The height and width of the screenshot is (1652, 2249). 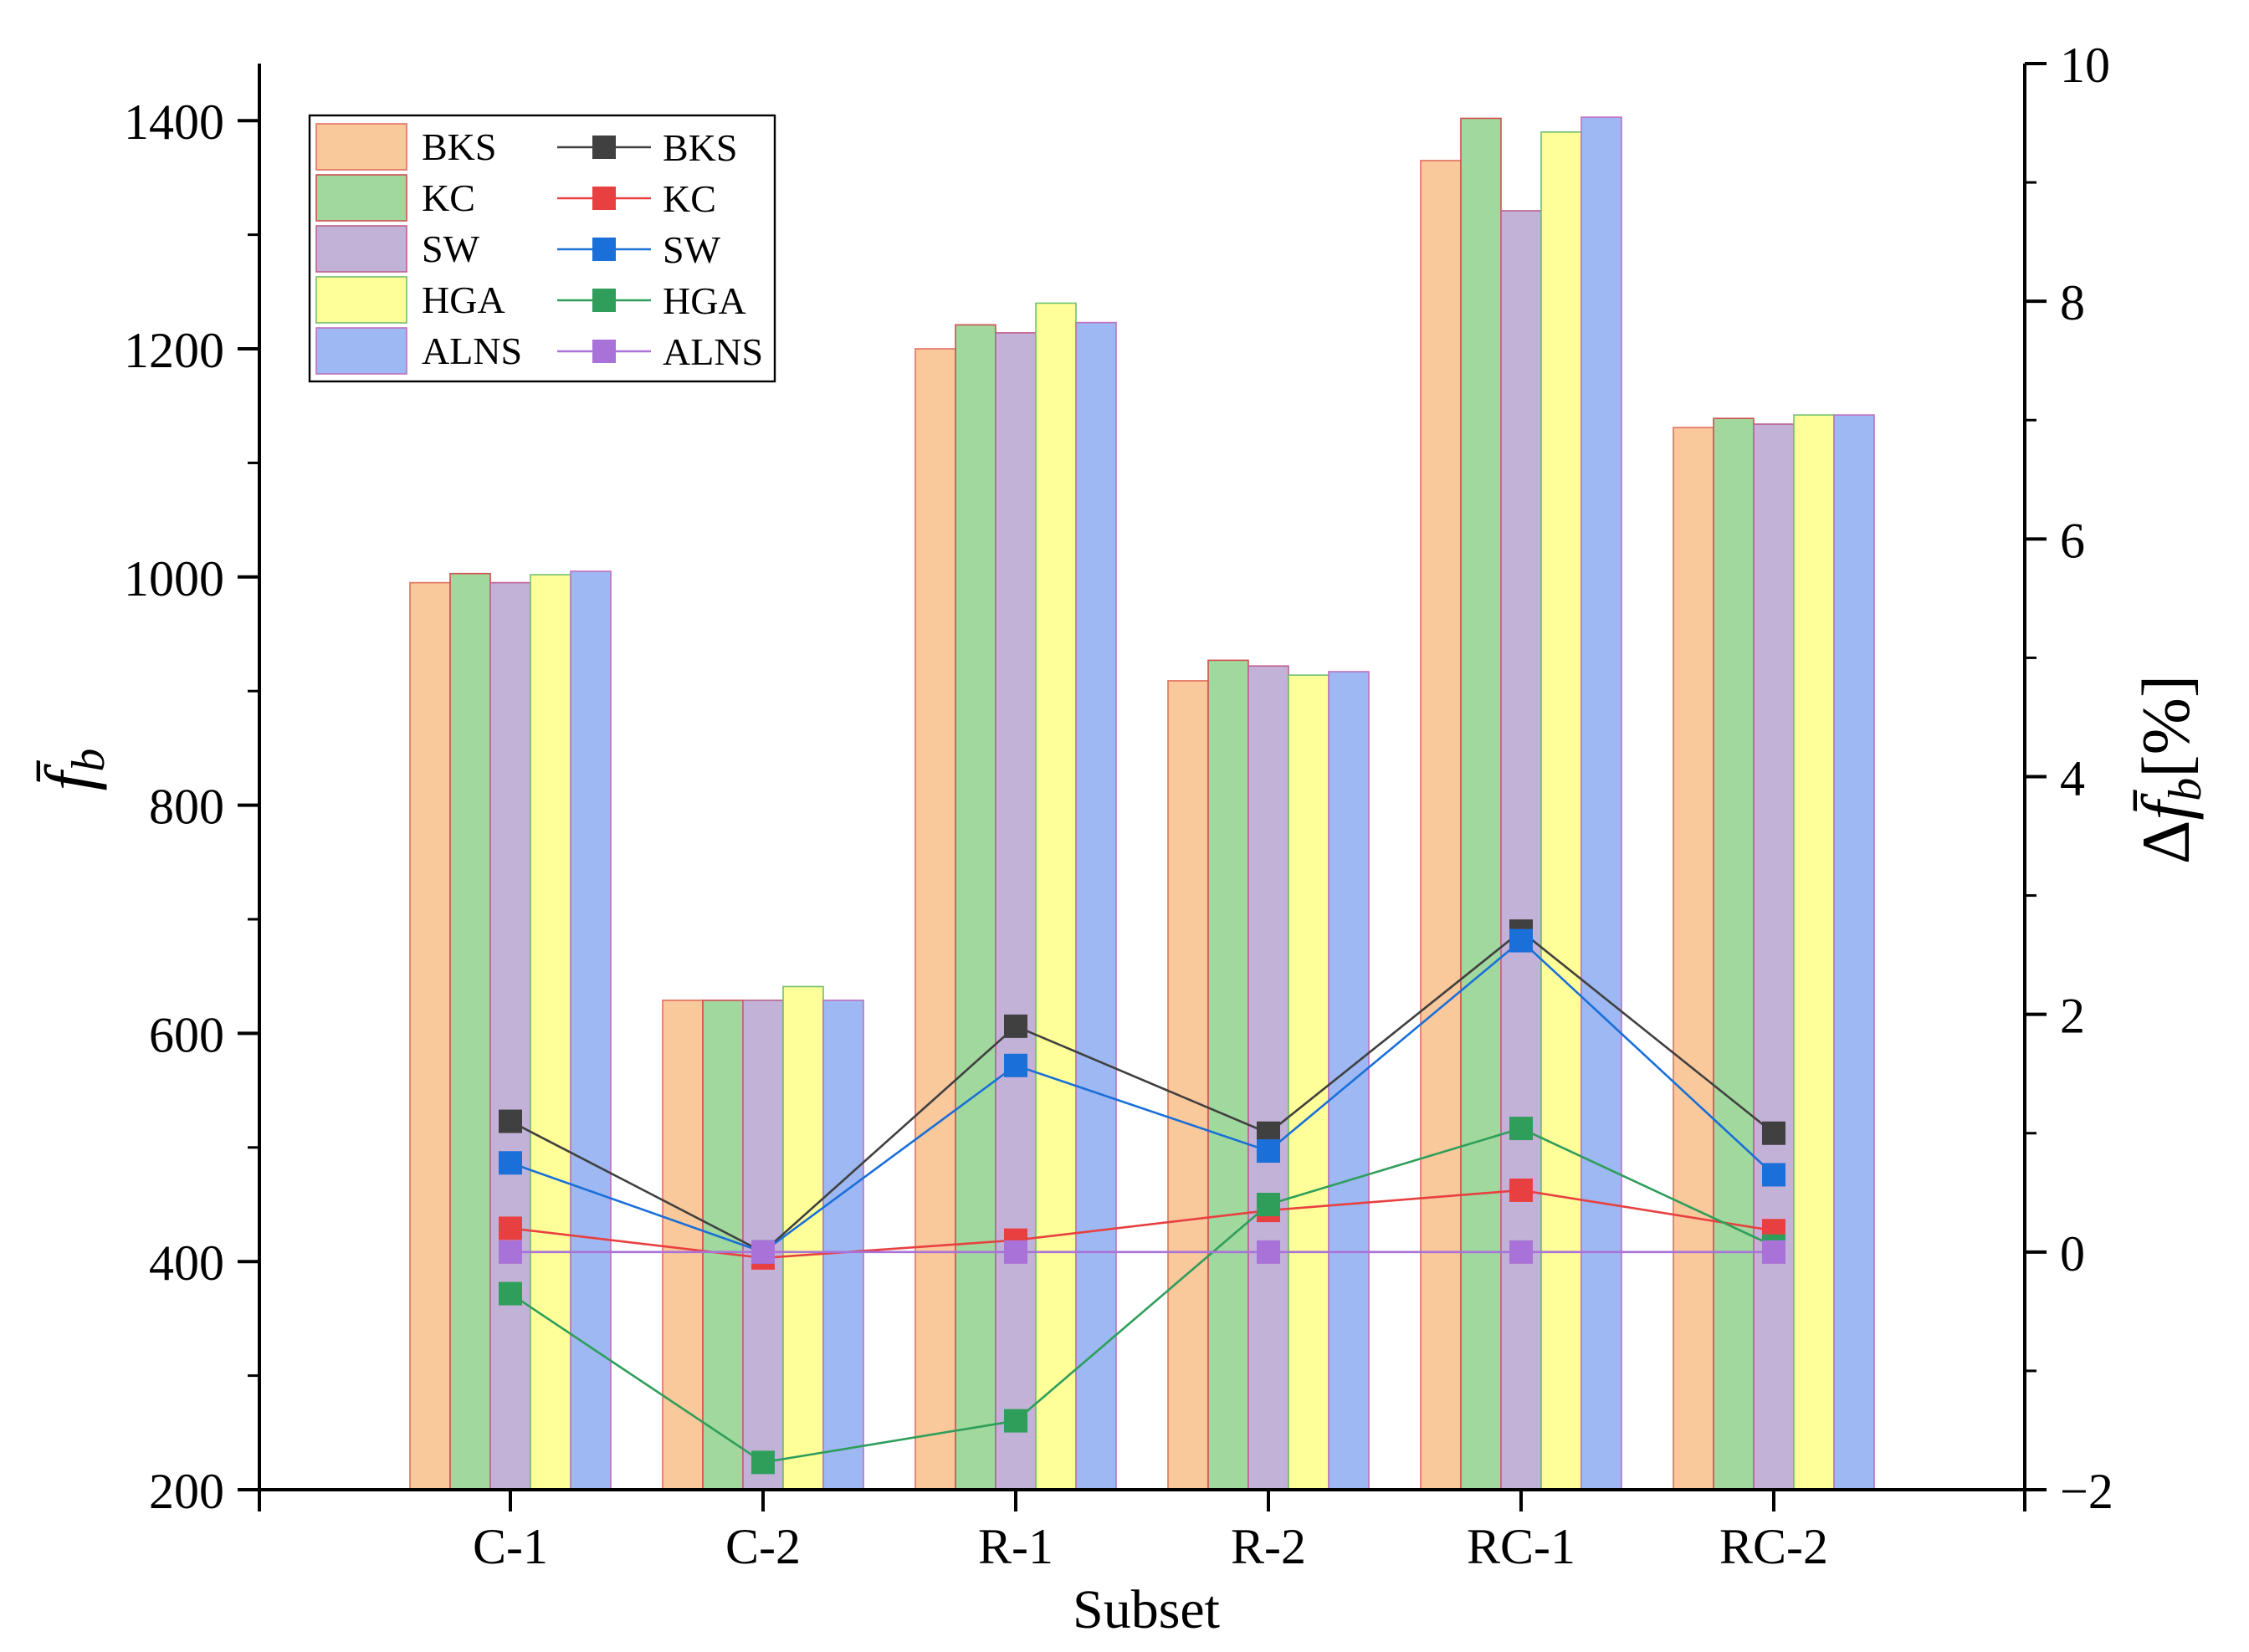 I want to click on legend-swatch-bar-sw, so click(x=361, y=249).